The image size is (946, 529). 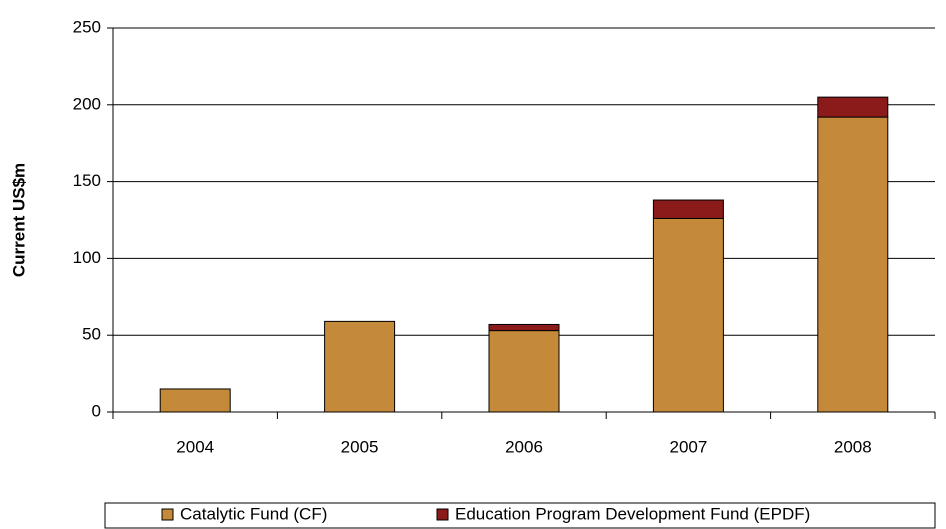 What do you see at coordinates (688, 446) in the screenshot?
I see `x-tick-label: 2007` at bounding box center [688, 446].